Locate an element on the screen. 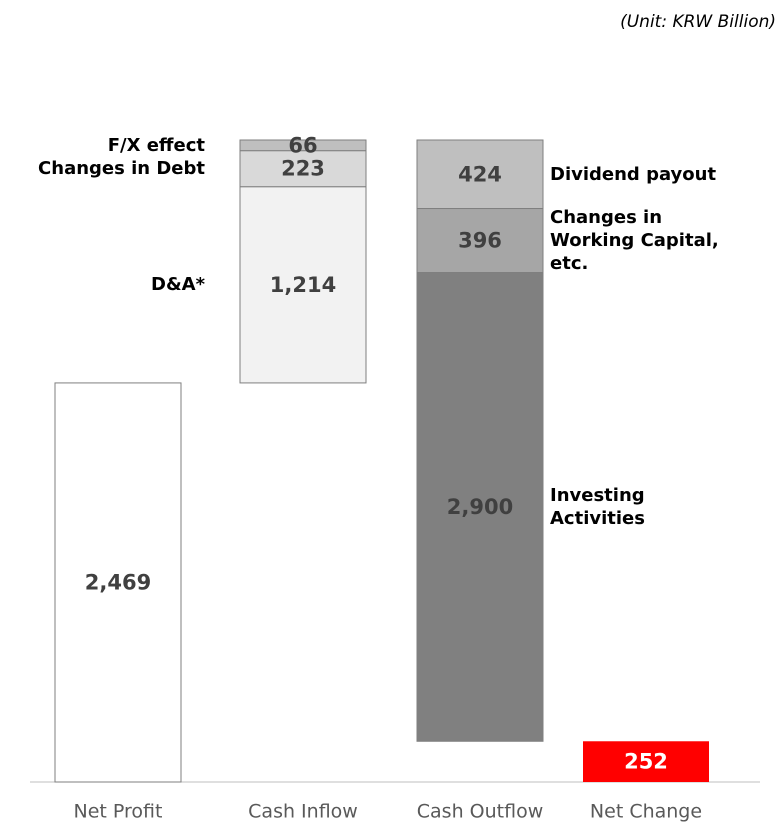 This screenshot has width=782, height=834. category-label: Cash Inflow is located at coordinates (303, 812).